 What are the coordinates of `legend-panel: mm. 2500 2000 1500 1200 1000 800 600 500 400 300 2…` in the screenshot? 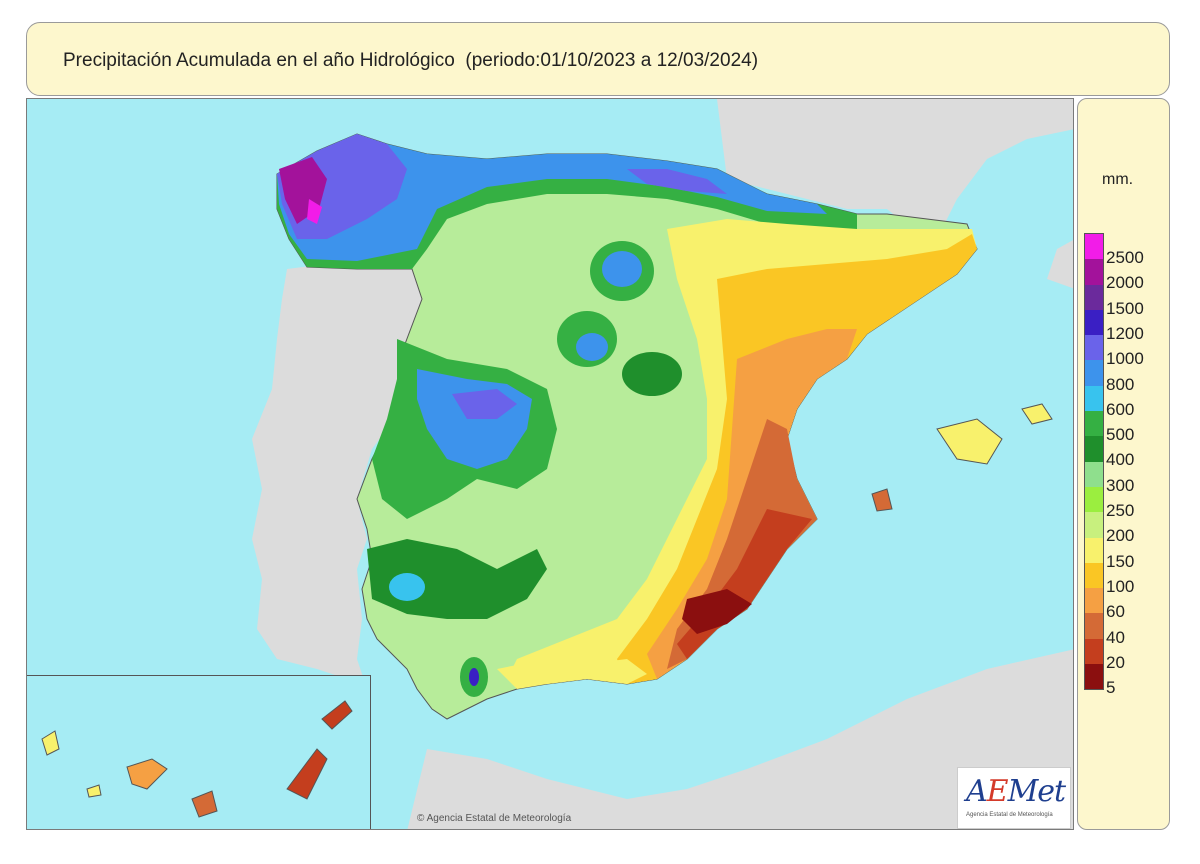 It's located at (1123, 464).